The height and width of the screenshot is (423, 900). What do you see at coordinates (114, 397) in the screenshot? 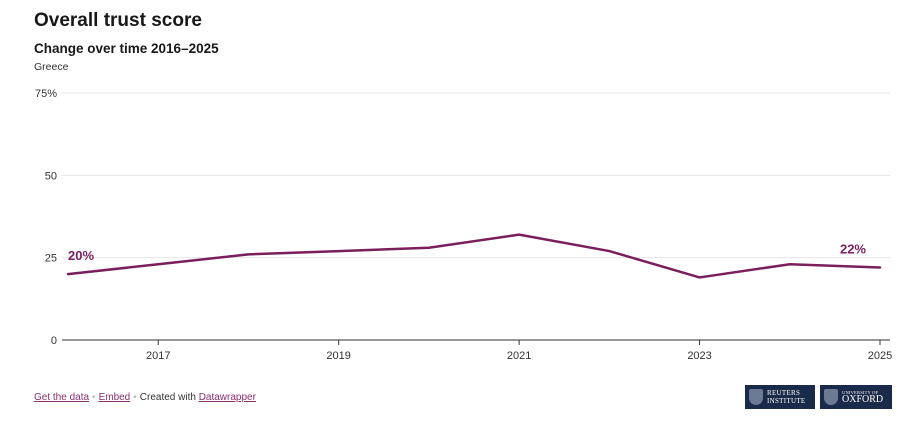
I see `embed-link: Embed` at bounding box center [114, 397].